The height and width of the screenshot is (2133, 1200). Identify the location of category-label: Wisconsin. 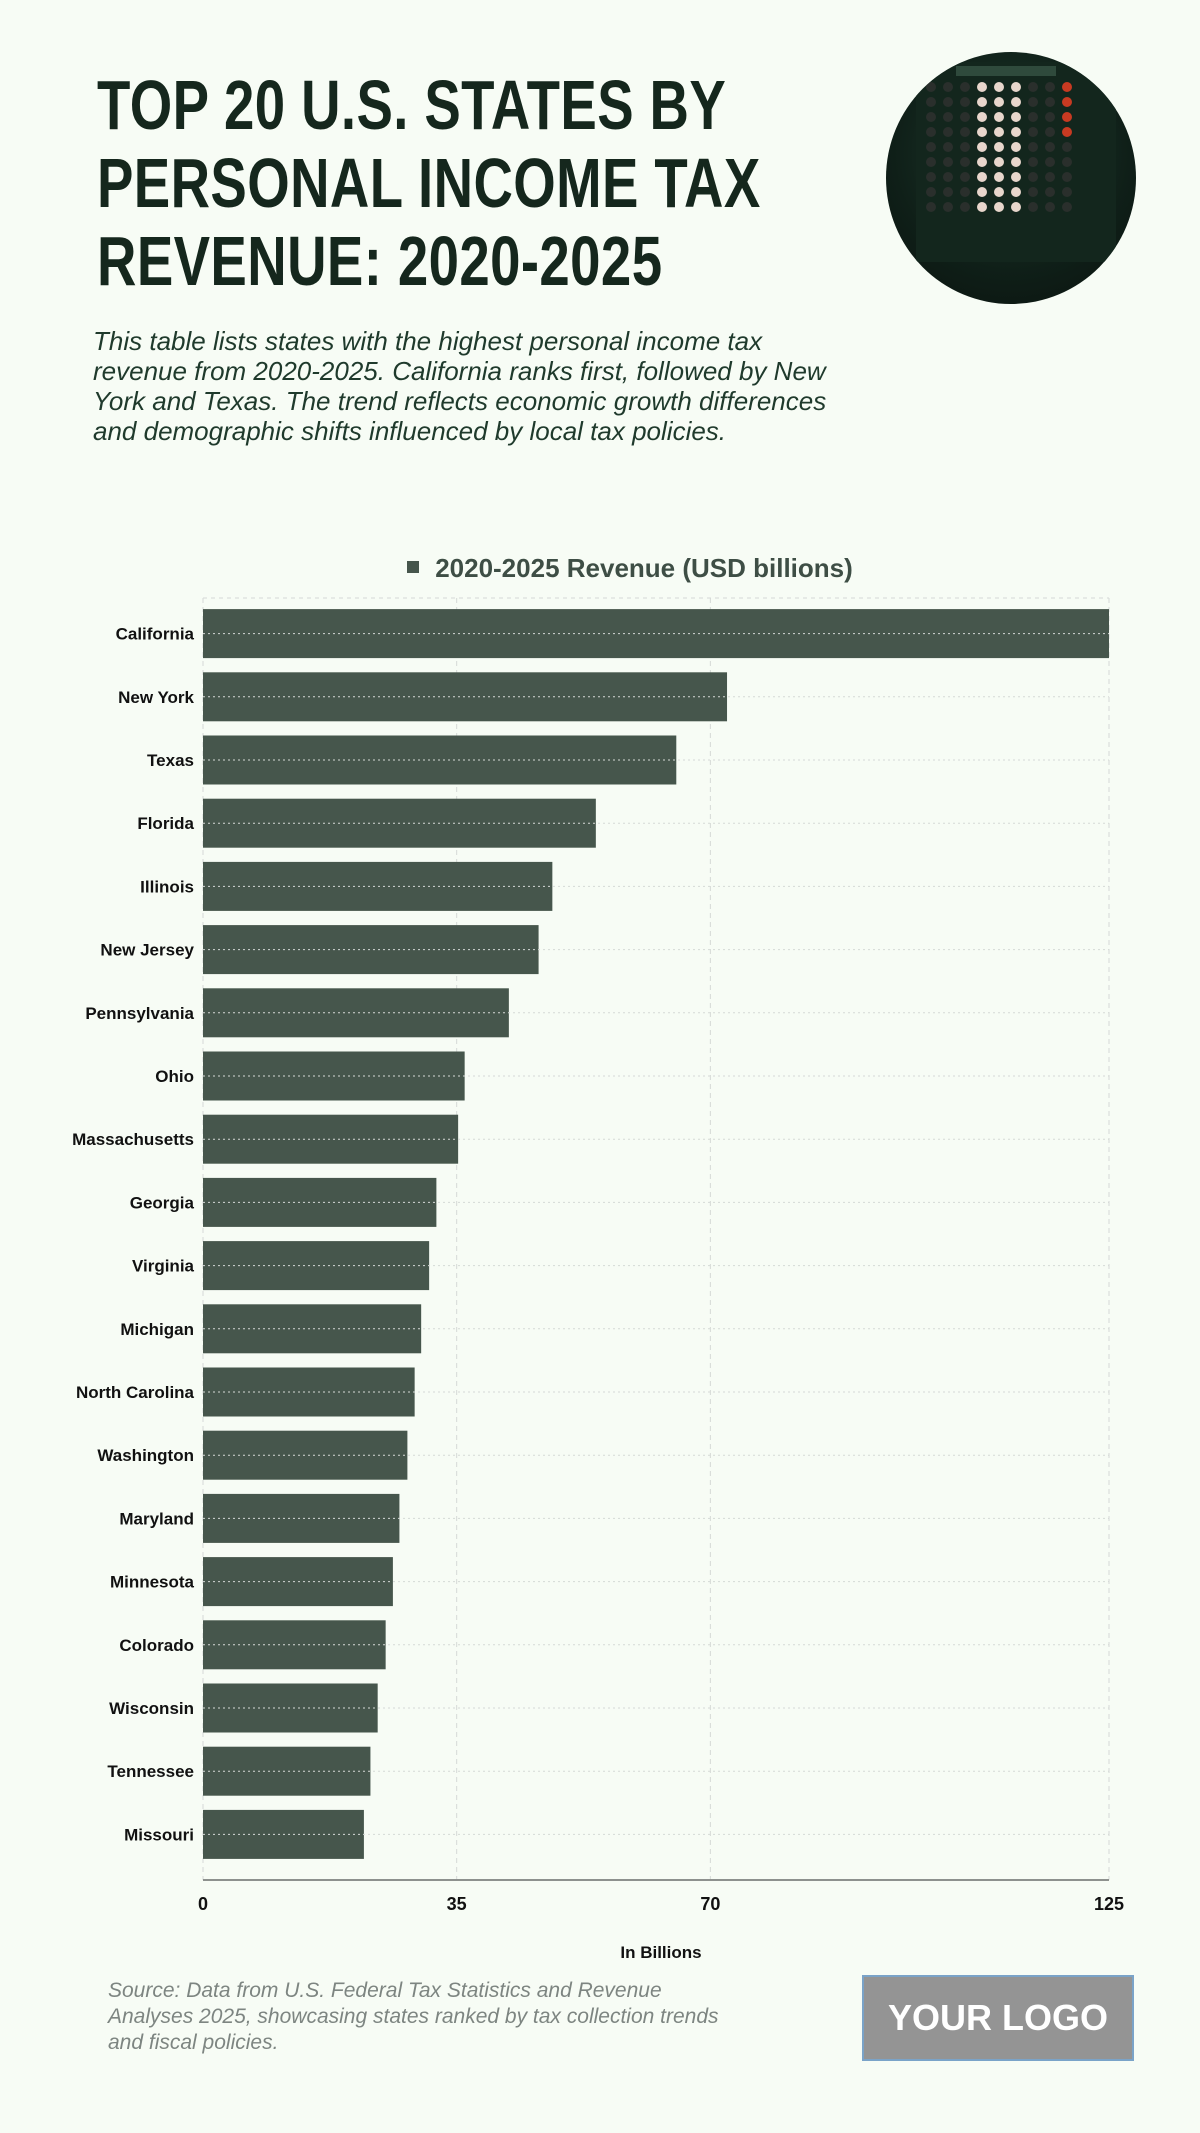
(151, 1708).